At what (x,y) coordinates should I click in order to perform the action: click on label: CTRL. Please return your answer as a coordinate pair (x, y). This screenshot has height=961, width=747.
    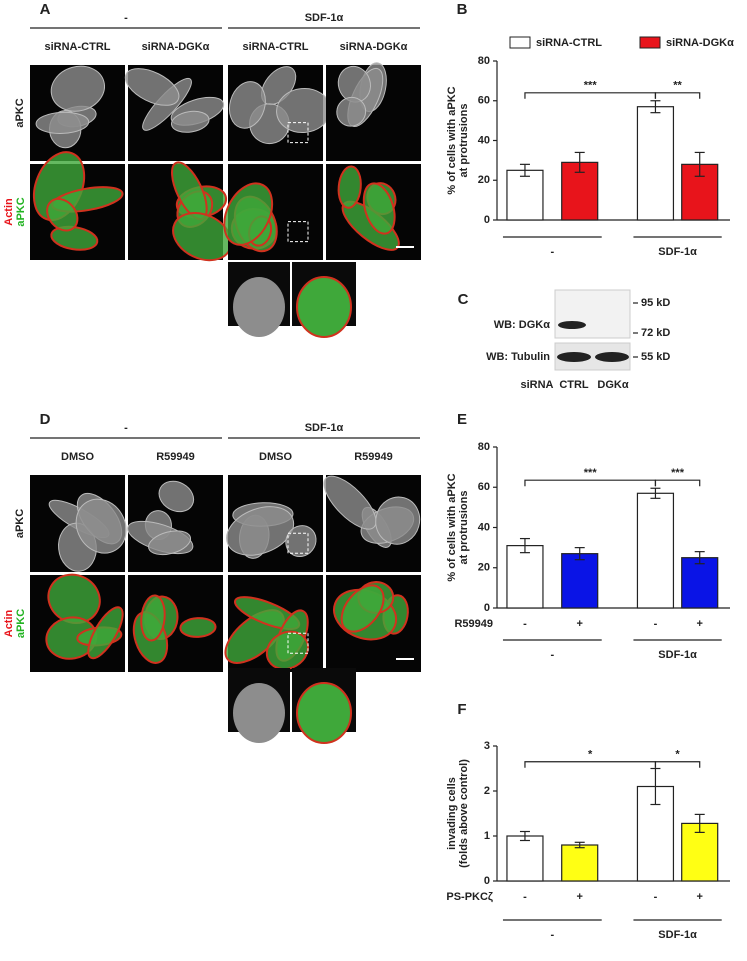
    Looking at the image, I should click on (574, 385).